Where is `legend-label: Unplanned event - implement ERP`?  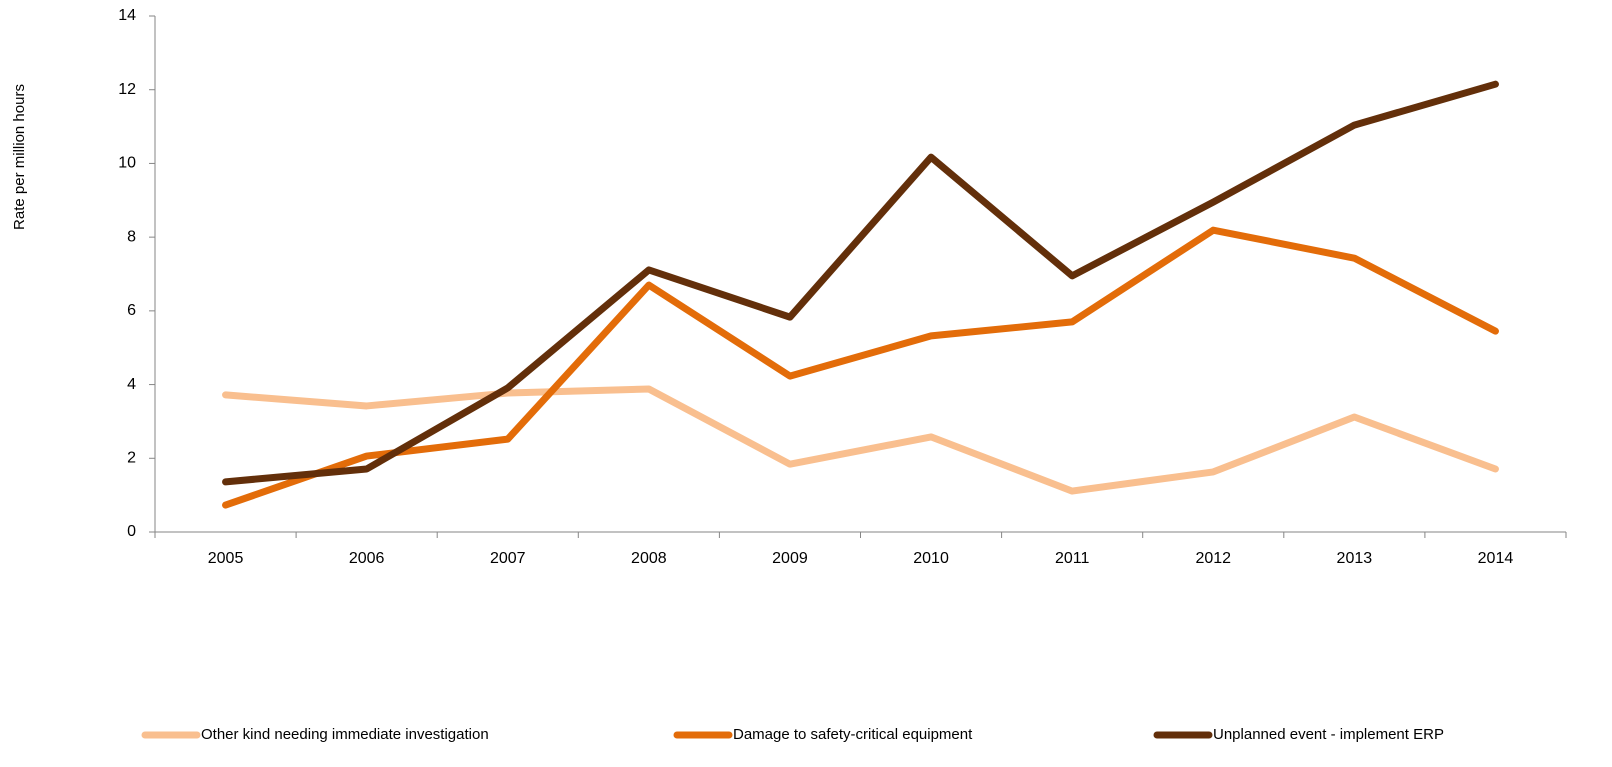
legend-label: Unplanned event - implement ERP is located at coordinates (1328, 734).